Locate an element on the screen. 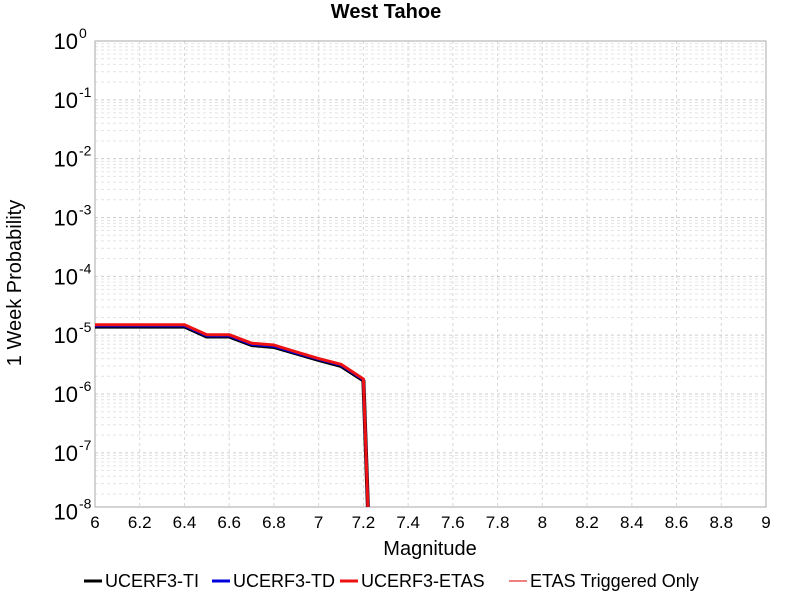  y-tick-exponent: -5 is located at coordinates (85, 327).